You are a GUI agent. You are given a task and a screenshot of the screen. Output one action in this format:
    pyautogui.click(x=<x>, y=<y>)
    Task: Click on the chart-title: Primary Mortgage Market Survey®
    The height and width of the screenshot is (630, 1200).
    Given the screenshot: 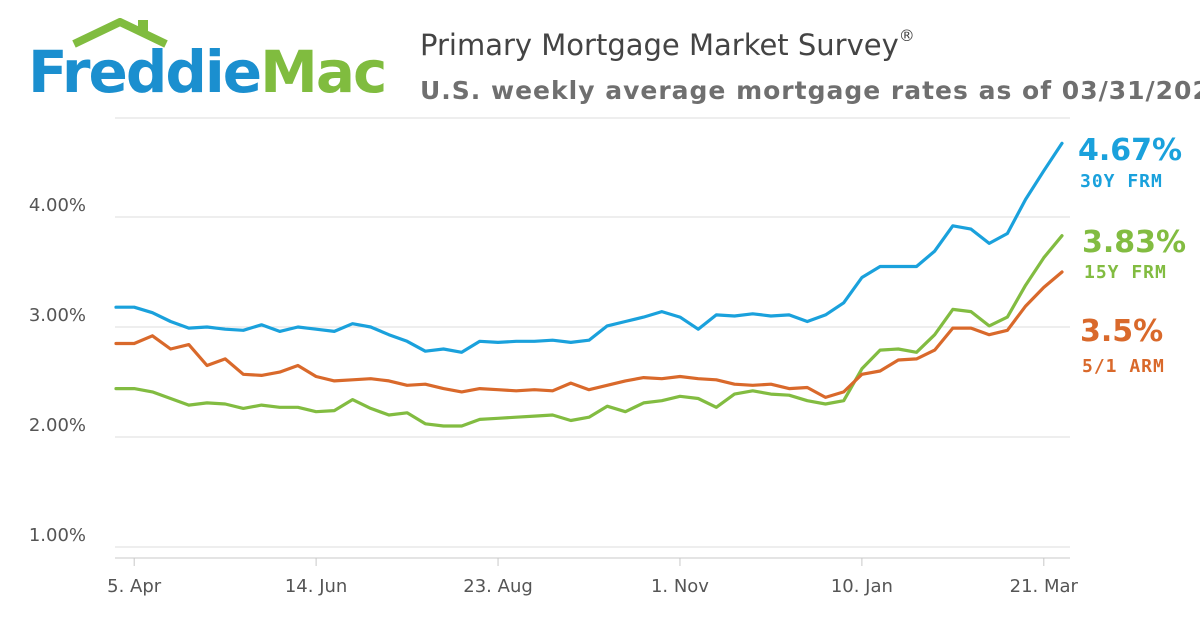 What is the action you would take?
    pyautogui.click(x=667, y=44)
    